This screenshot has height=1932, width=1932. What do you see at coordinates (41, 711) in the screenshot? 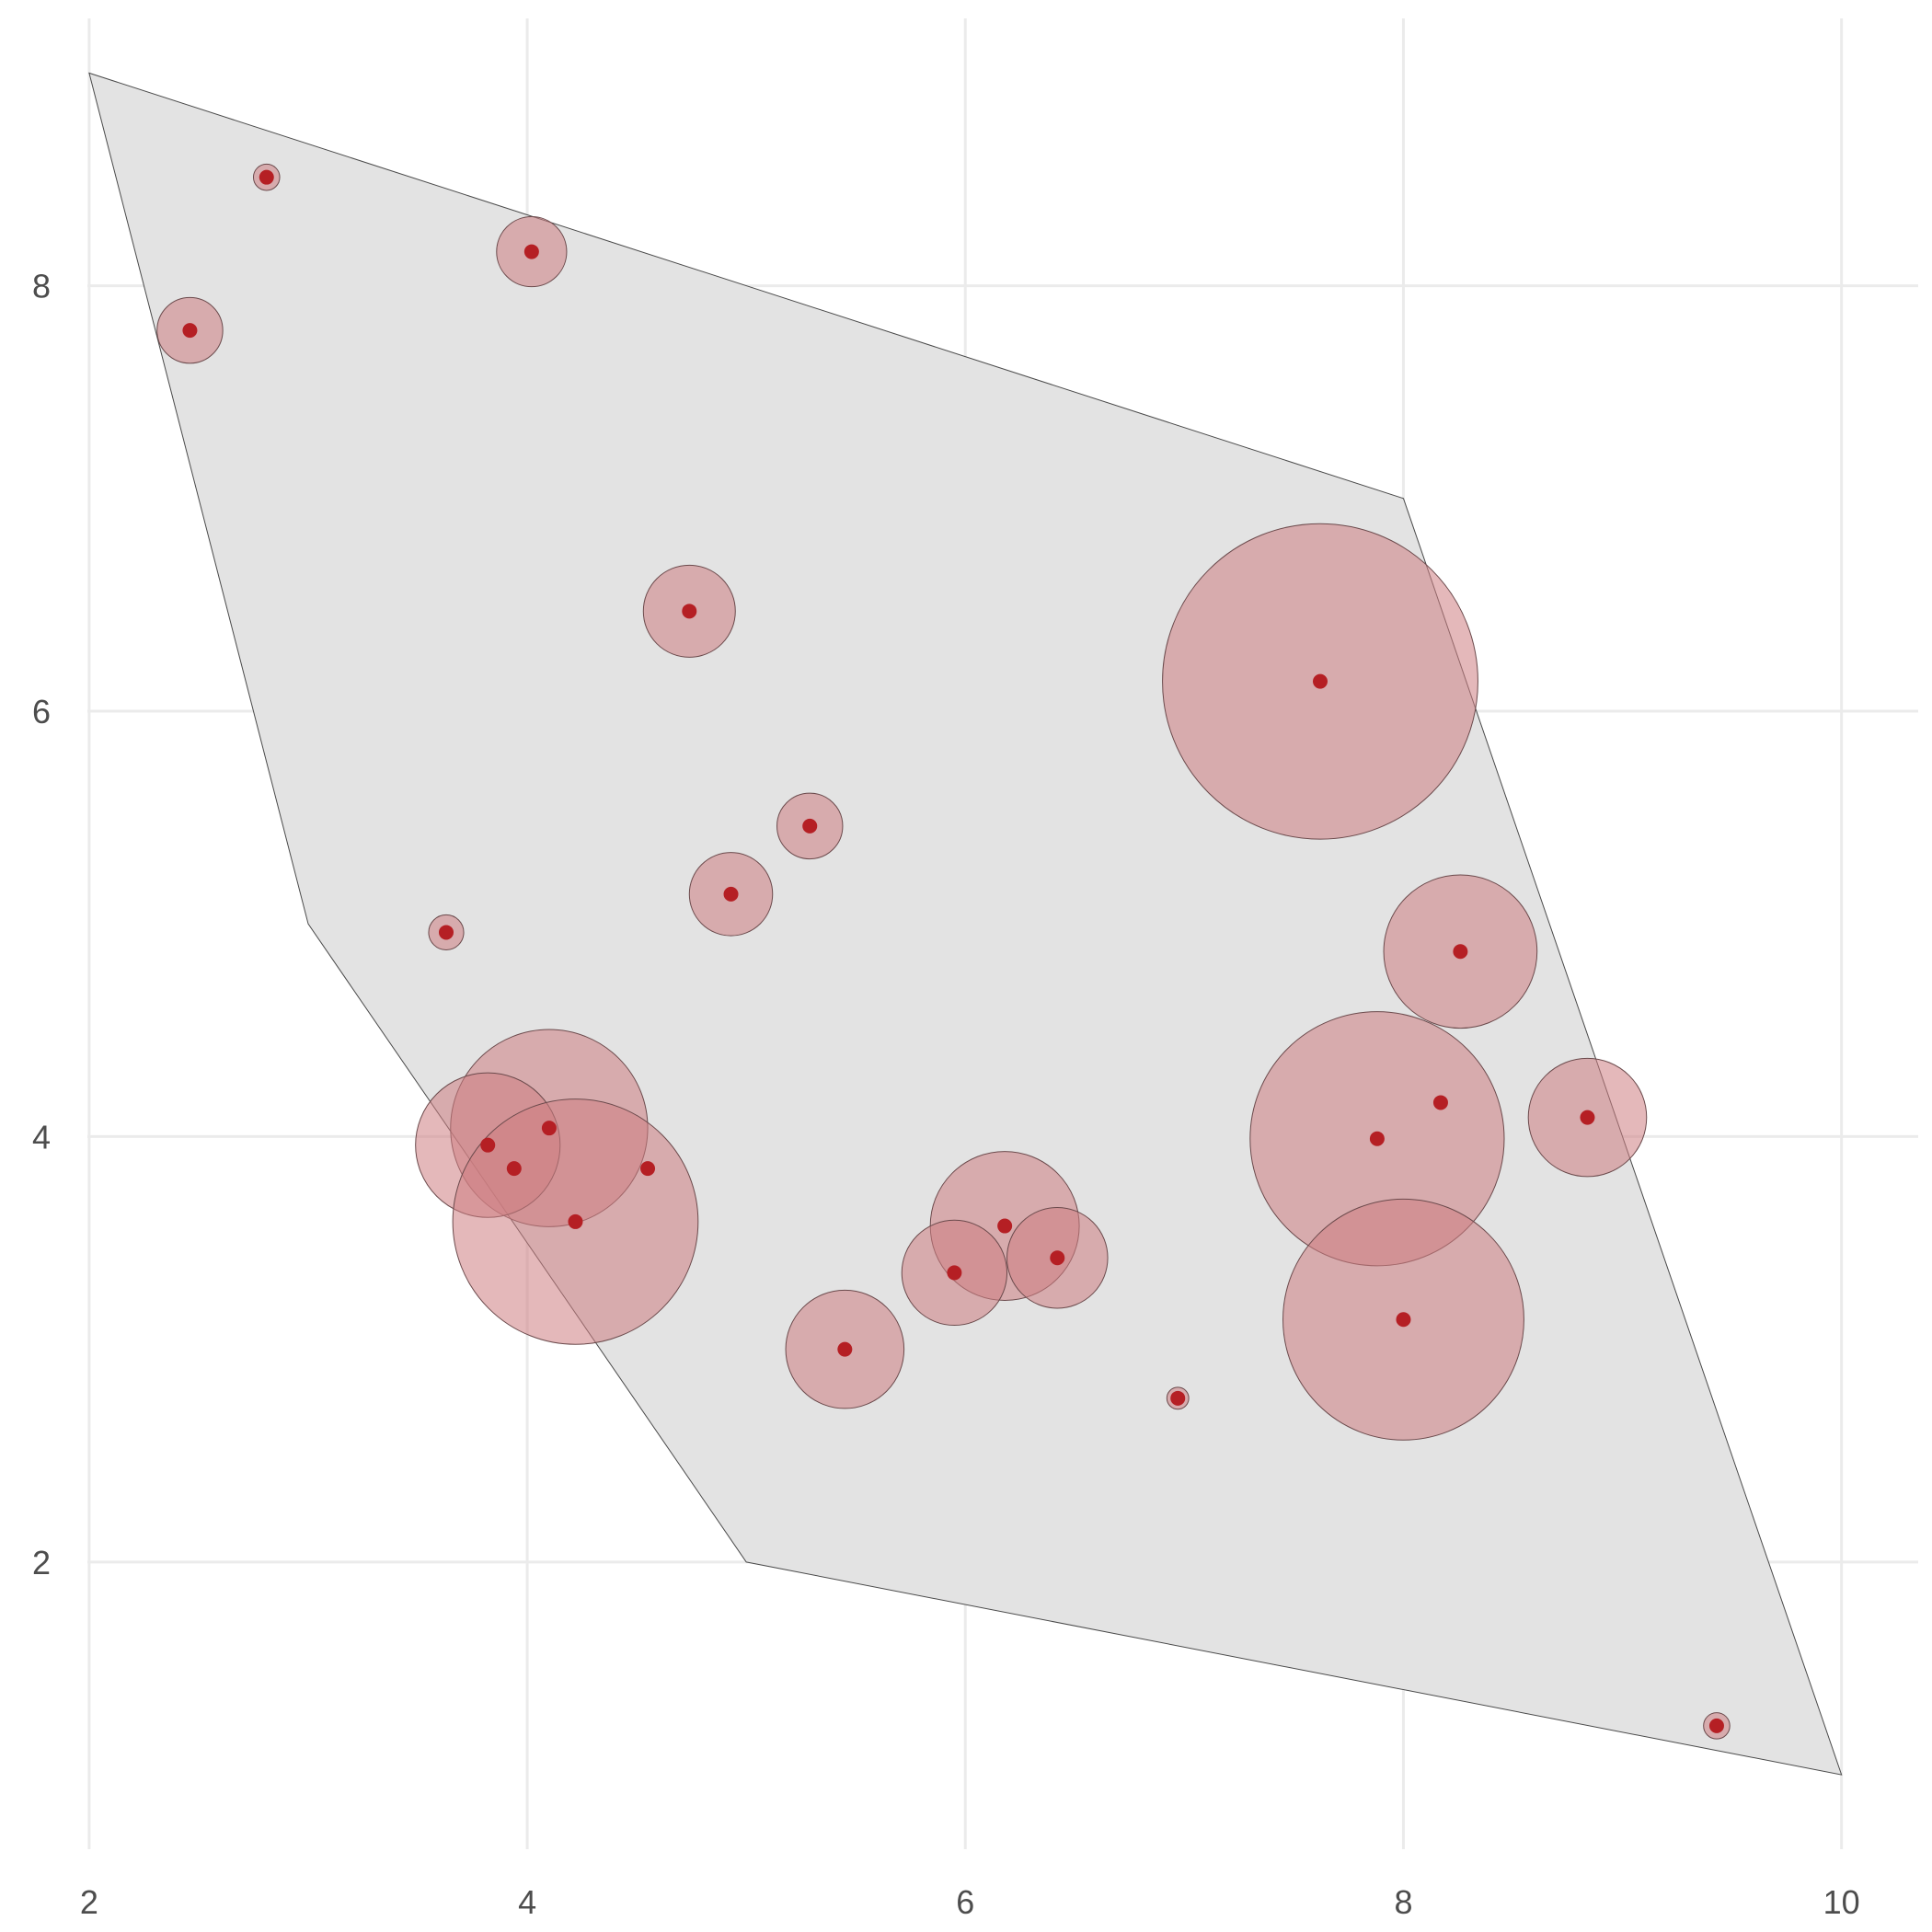
I see `y-tick-label: 6` at bounding box center [41, 711].